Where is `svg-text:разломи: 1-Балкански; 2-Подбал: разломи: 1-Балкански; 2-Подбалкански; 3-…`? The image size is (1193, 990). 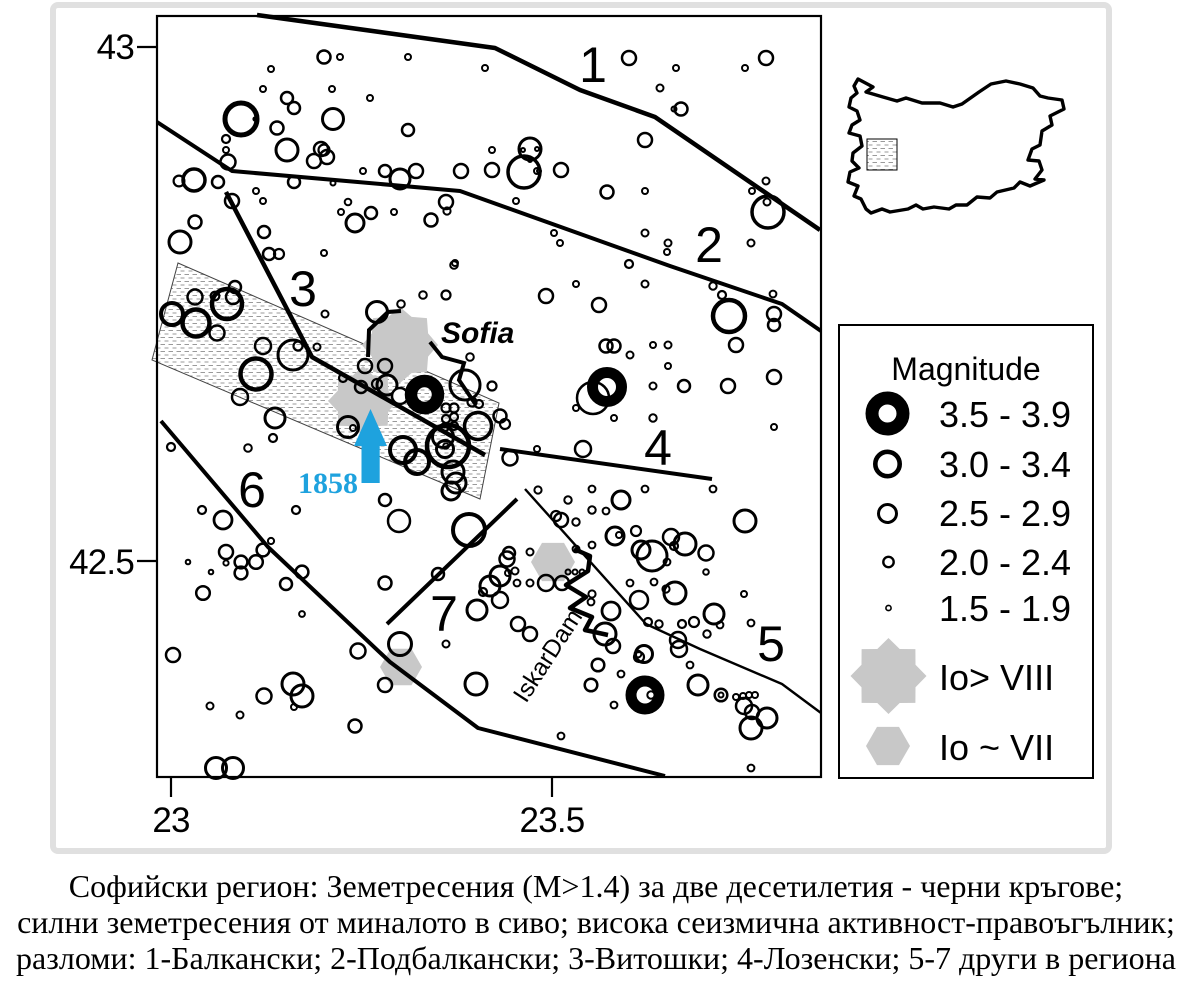 svg-text:разломи: 1-Балкански; 2-Подбал: разломи: 1-Балкански; 2-Подбалкански; 3-… is located at coordinates (596, 958).